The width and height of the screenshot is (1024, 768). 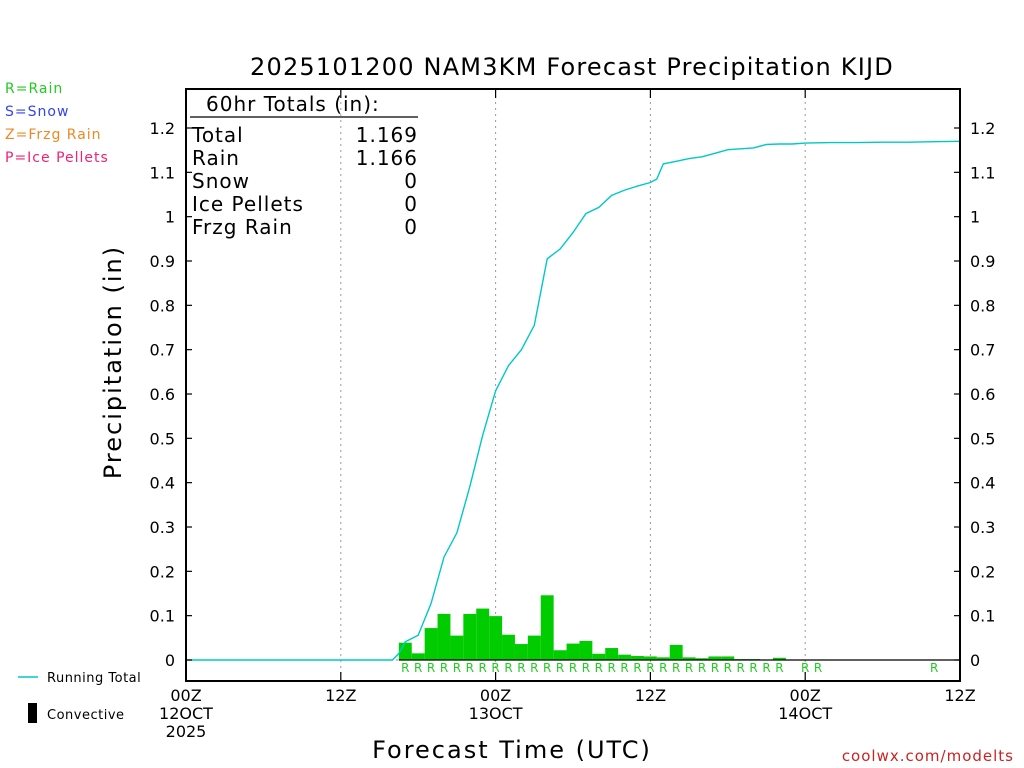 What do you see at coordinates (982, 305) in the screenshot?
I see `y-tick-label-right: 0.8` at bounding box center [982, 305].